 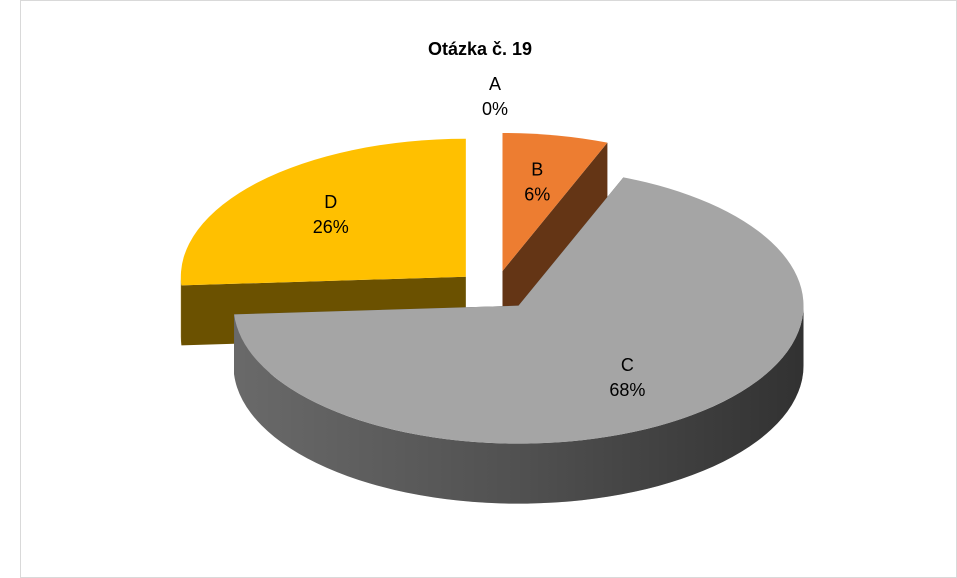 What do you see at coordinates (330, 202) in the screenshot?
I see `slice-category-label: D` at bounding box center [330, 202].